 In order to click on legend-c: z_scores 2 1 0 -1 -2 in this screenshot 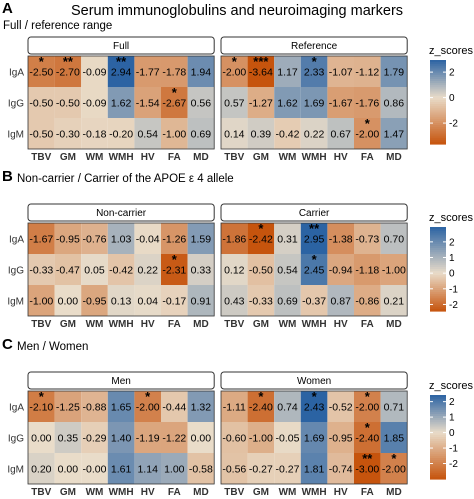, I will do `click(451, 430)`.